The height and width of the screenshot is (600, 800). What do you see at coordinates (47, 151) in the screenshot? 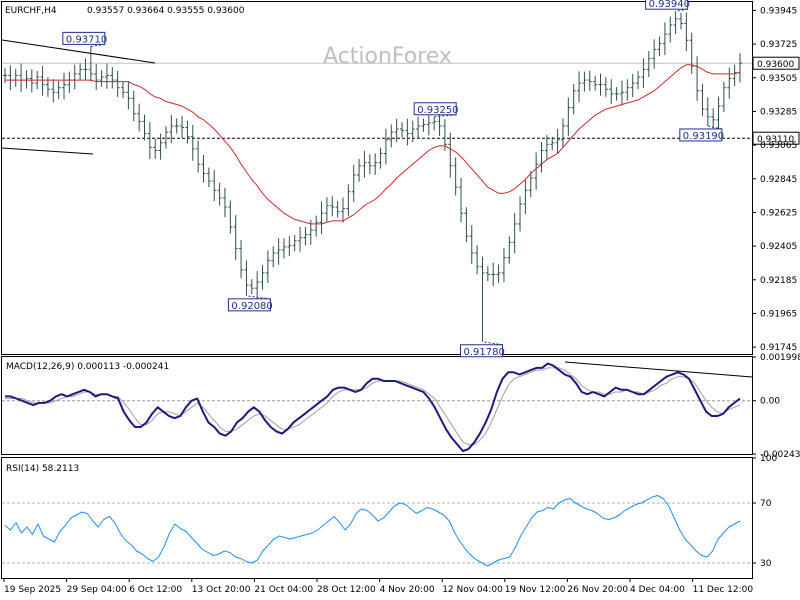
I see `trendline-lower` at bounding box center [47, 151].